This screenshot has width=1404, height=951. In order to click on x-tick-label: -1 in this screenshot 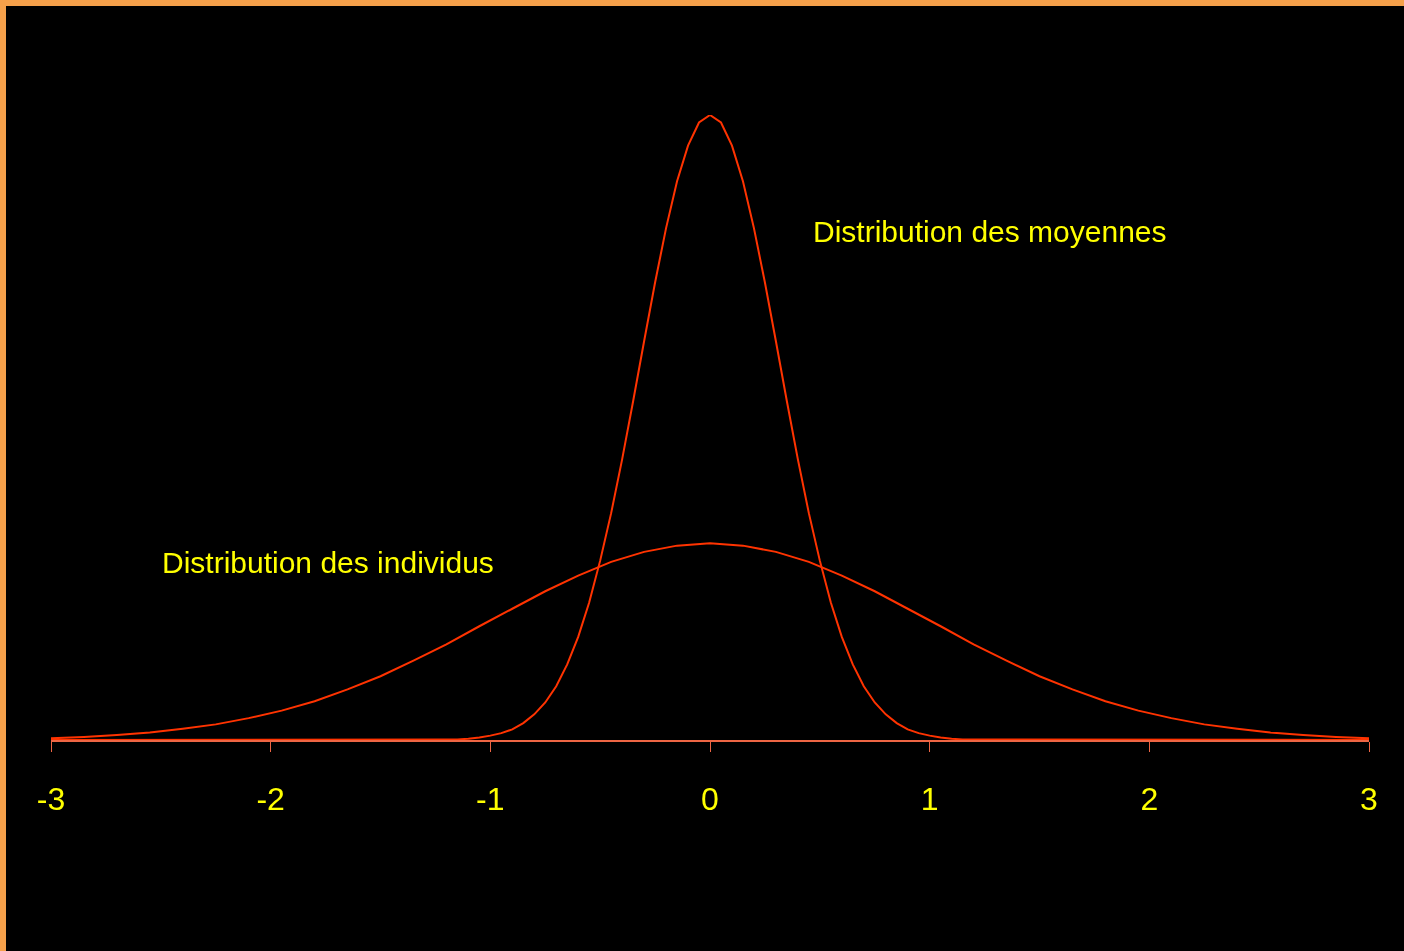, I will do `click(490, 799)`.